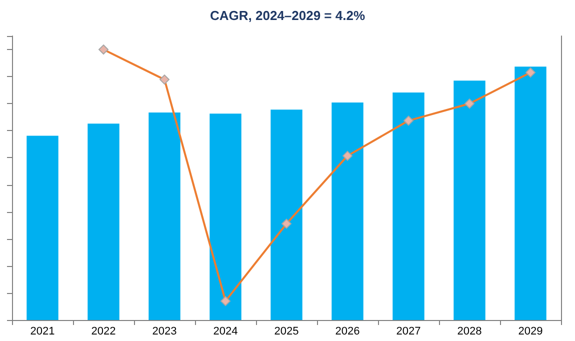 The height and width of the screenshot is (341, 575). I want to click on x-tick-label: 2023, so click(164, 332).